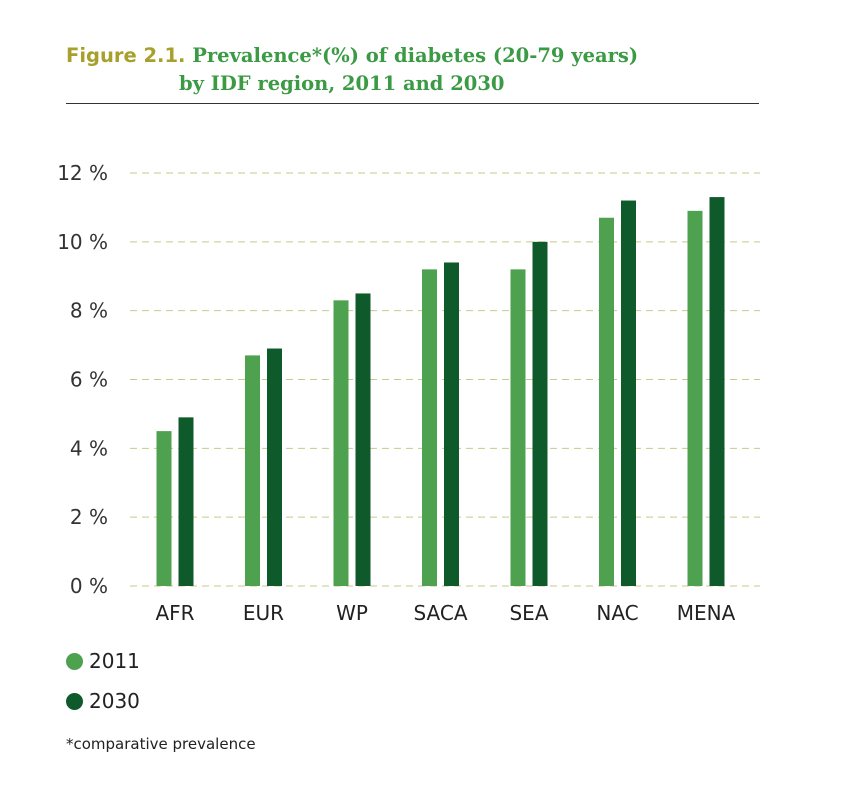 This screenshot has height=806, width=862. What do you see at coordinates (363, 439) in the screenshot?
I see `bar-2030-wp` at bounding box center [363, 439].